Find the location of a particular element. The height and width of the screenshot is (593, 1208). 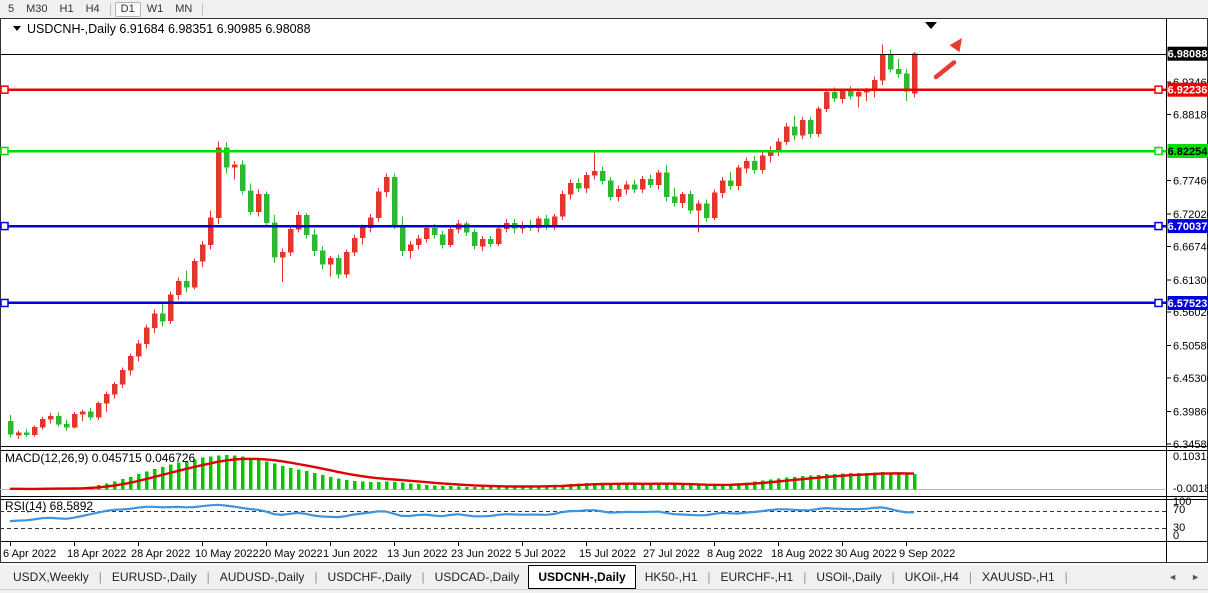

tab-usdchf-daily: USDCHF-,Daily is located at coordinates (369, 577).